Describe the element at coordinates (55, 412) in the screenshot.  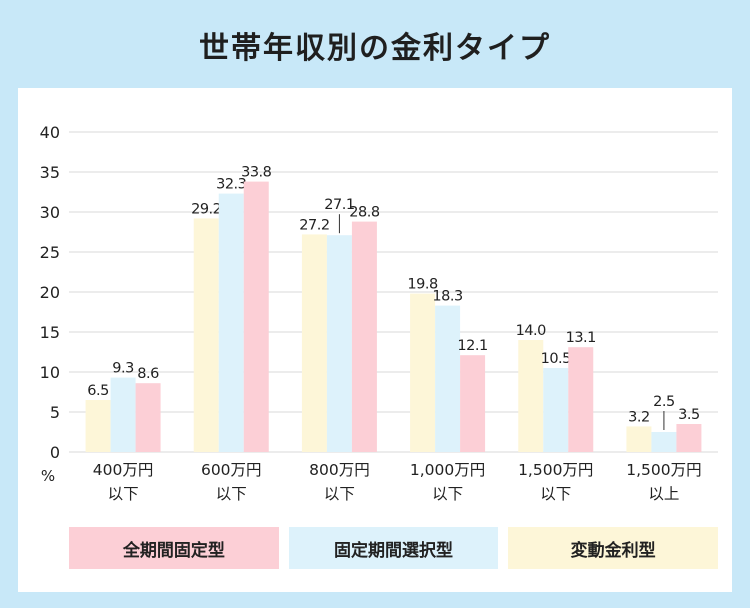
I see `y-tick-label: 5` at that location.